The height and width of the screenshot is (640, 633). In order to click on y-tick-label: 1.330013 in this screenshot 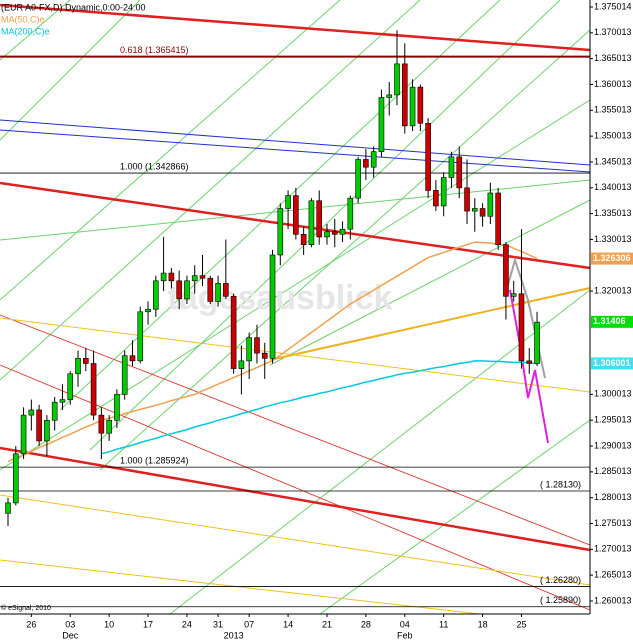, I will do `click(613, 239)`.